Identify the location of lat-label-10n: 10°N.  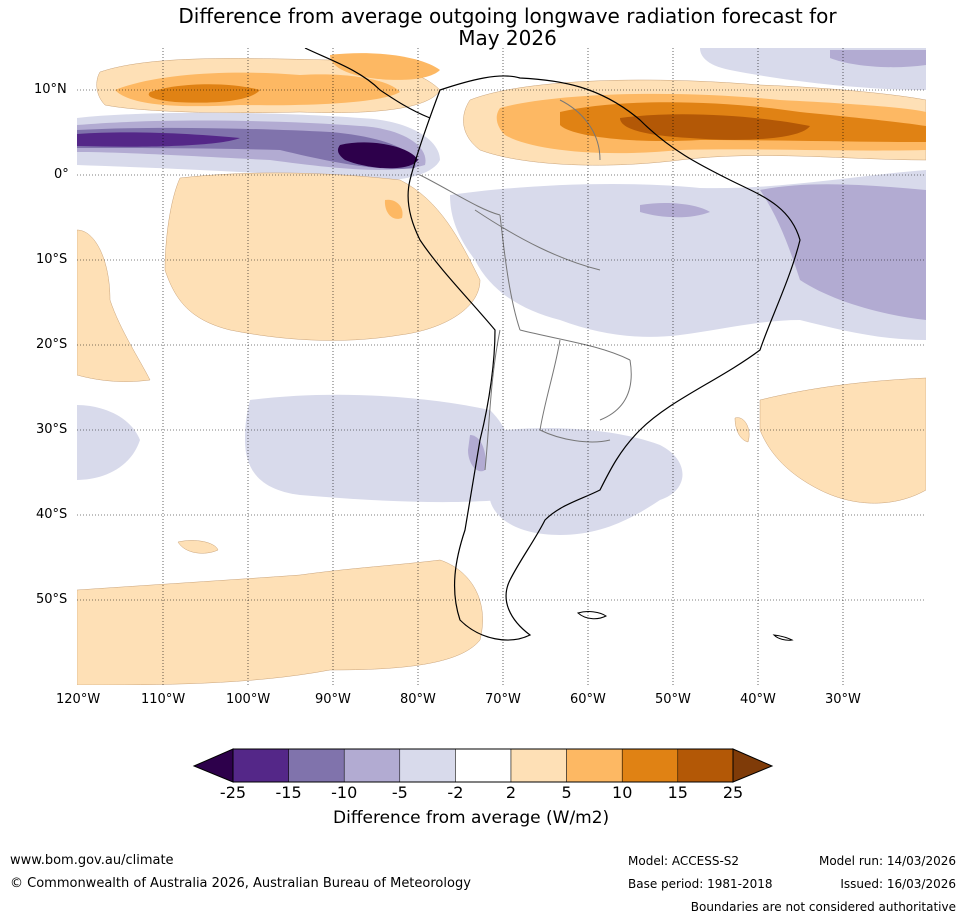
(50, 89).